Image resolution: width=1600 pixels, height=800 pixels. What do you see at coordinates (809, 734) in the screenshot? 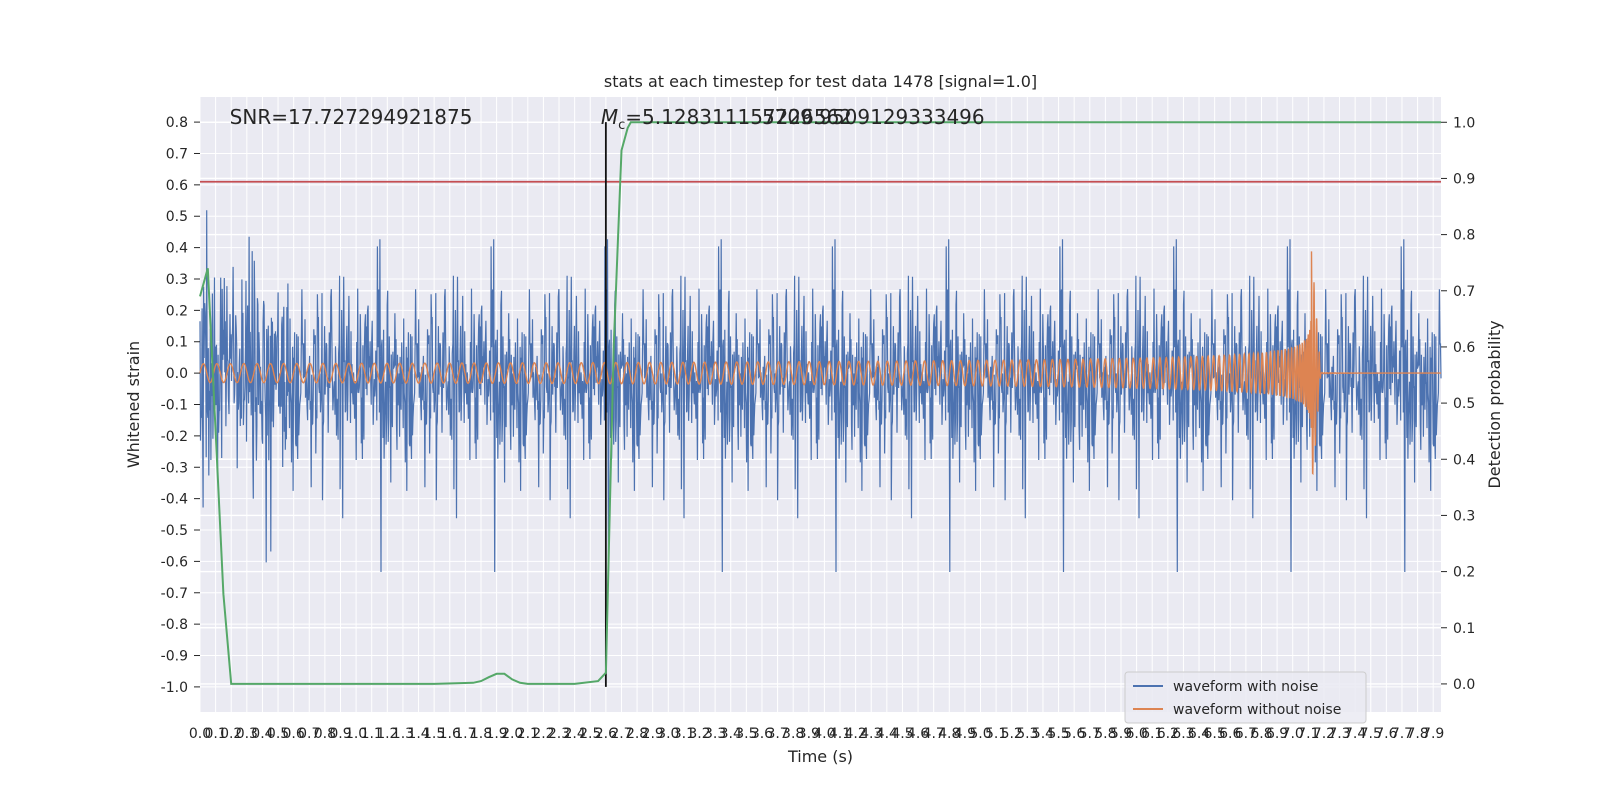
I see `x-tick-label: 3.9` at bounding box center [809, 734].